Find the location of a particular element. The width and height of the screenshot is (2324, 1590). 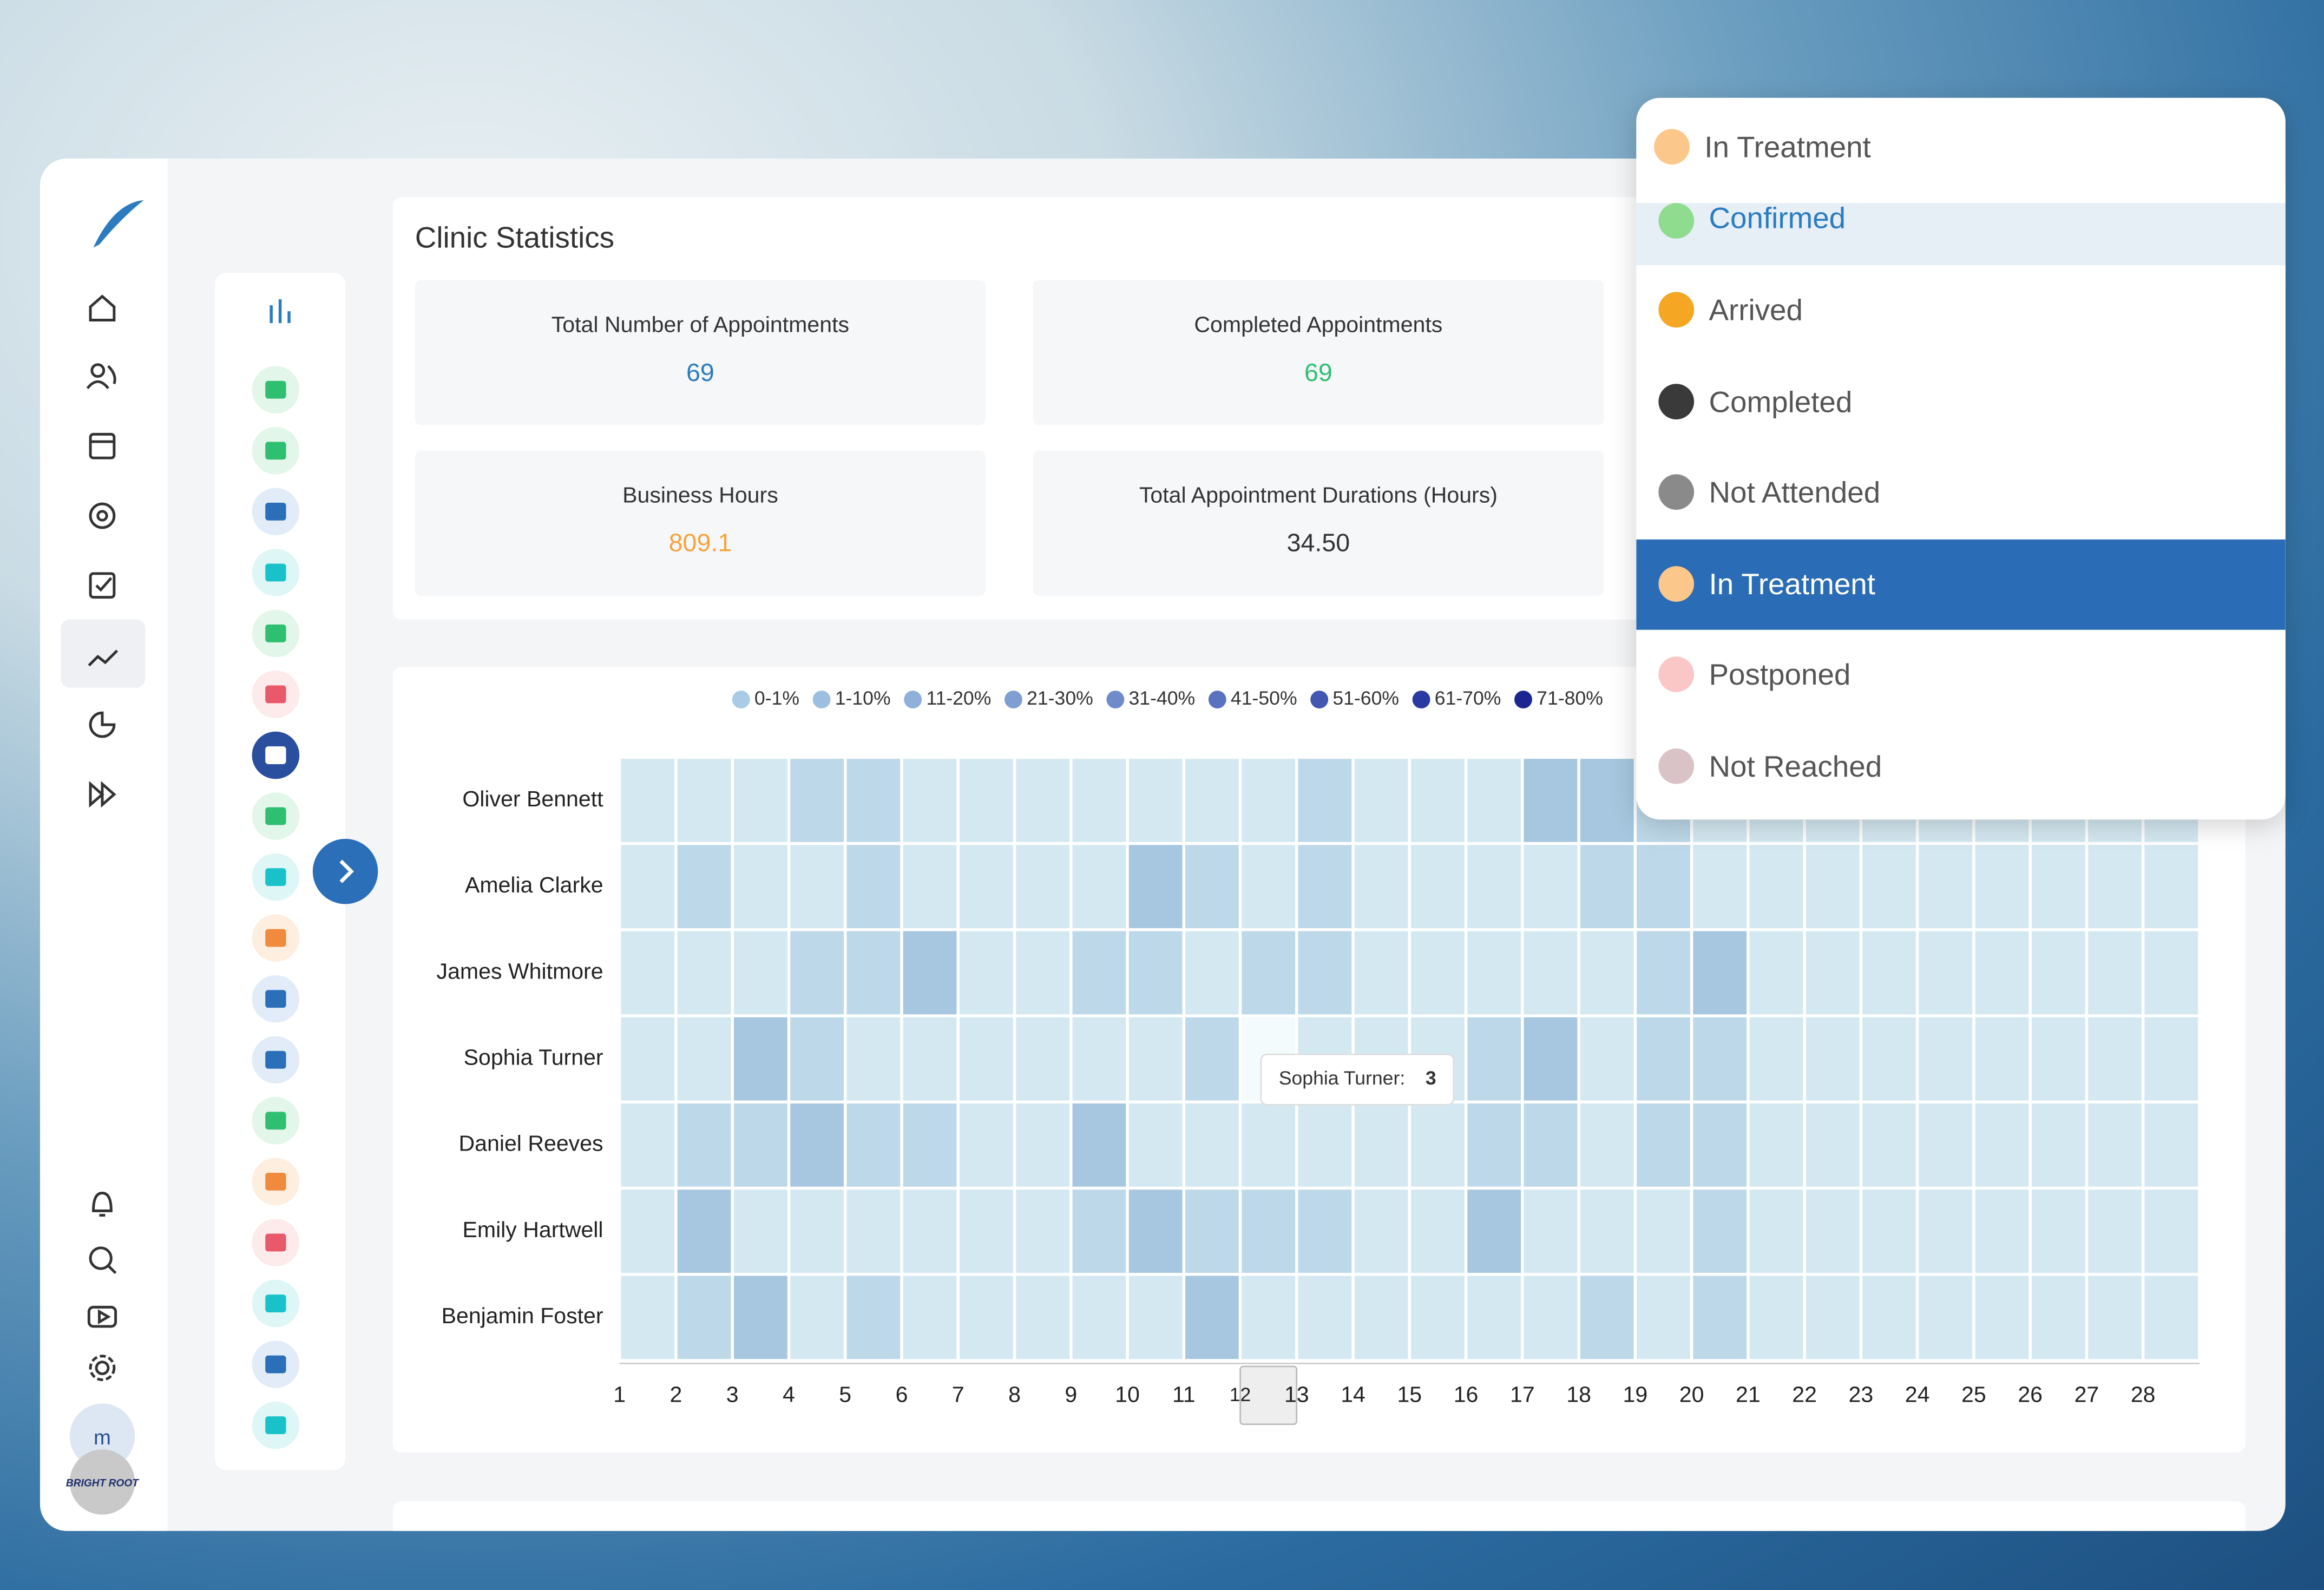

status-option: Confirmed is located at coordinates (1961, 235).